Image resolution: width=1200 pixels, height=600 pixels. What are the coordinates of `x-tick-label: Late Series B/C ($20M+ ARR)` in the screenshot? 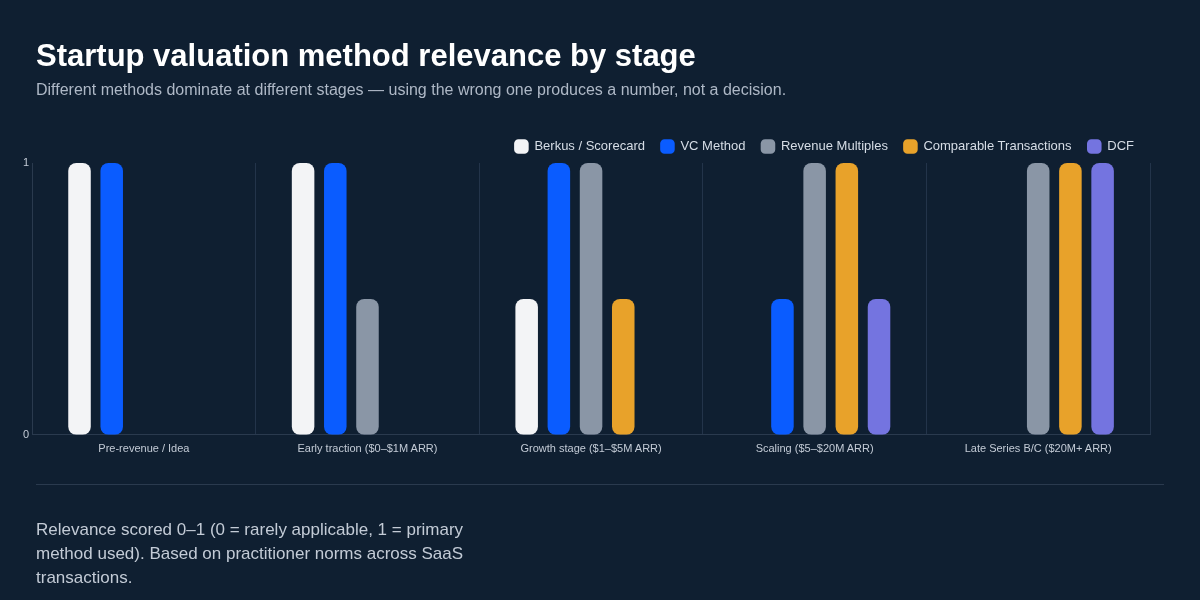 It's located at (1038, 448).